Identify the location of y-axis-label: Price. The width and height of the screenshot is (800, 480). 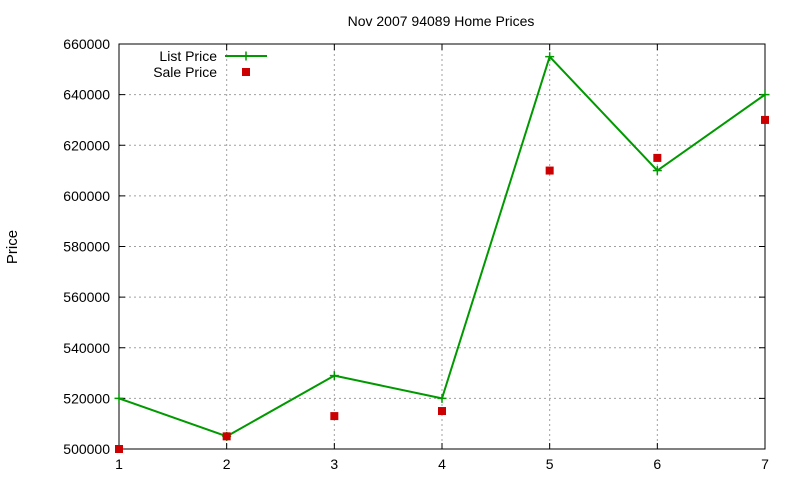
(12, 247).